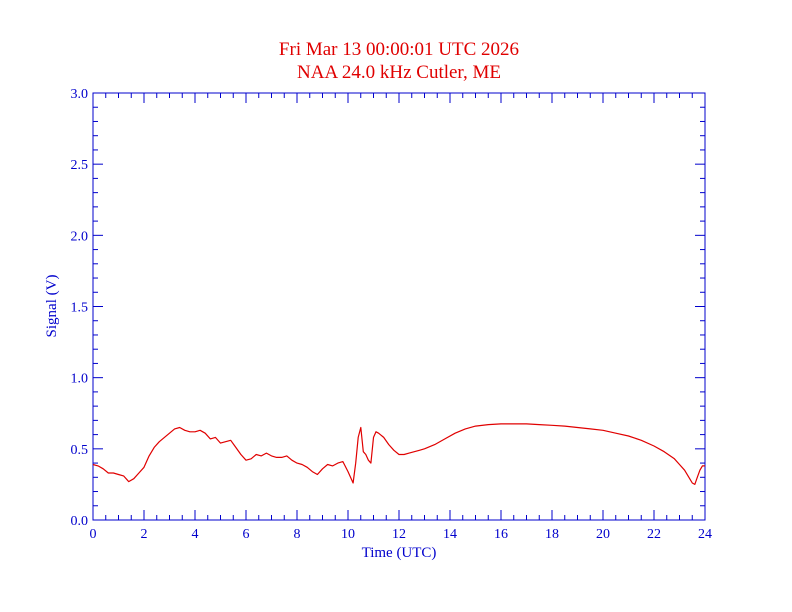 The width and height of the screenshot is (792, 612). Describe the element at coordinates (93, 534) in the screenshot. I see `x-tick-label: 0` at that location.